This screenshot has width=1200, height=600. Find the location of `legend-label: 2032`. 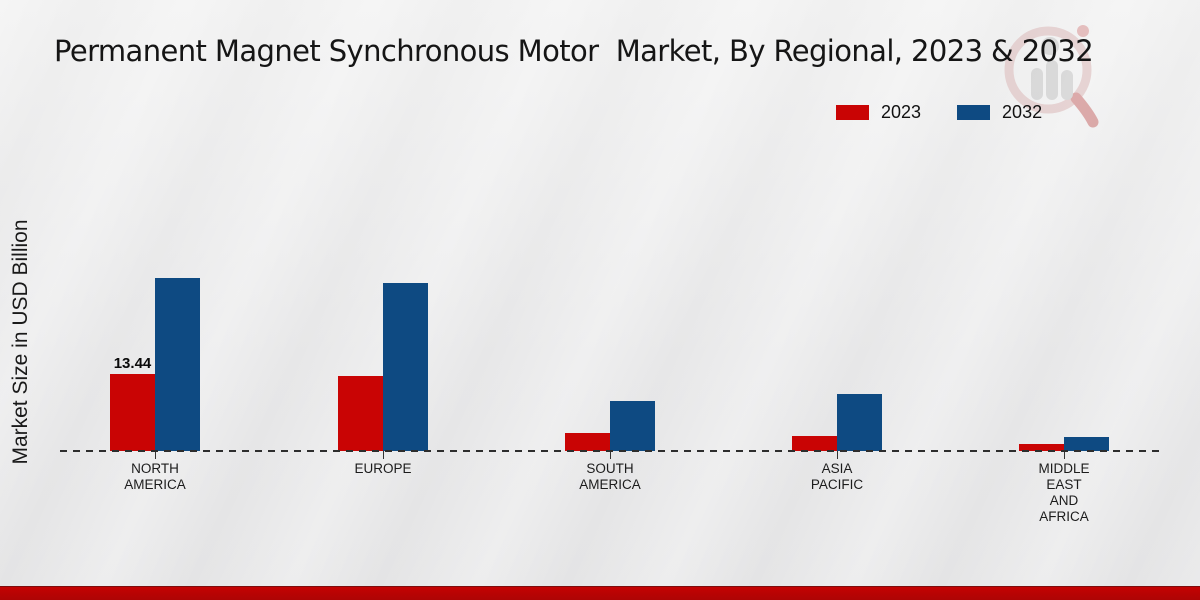

legend-label: 2032 is located at coordinates (1022, 112).